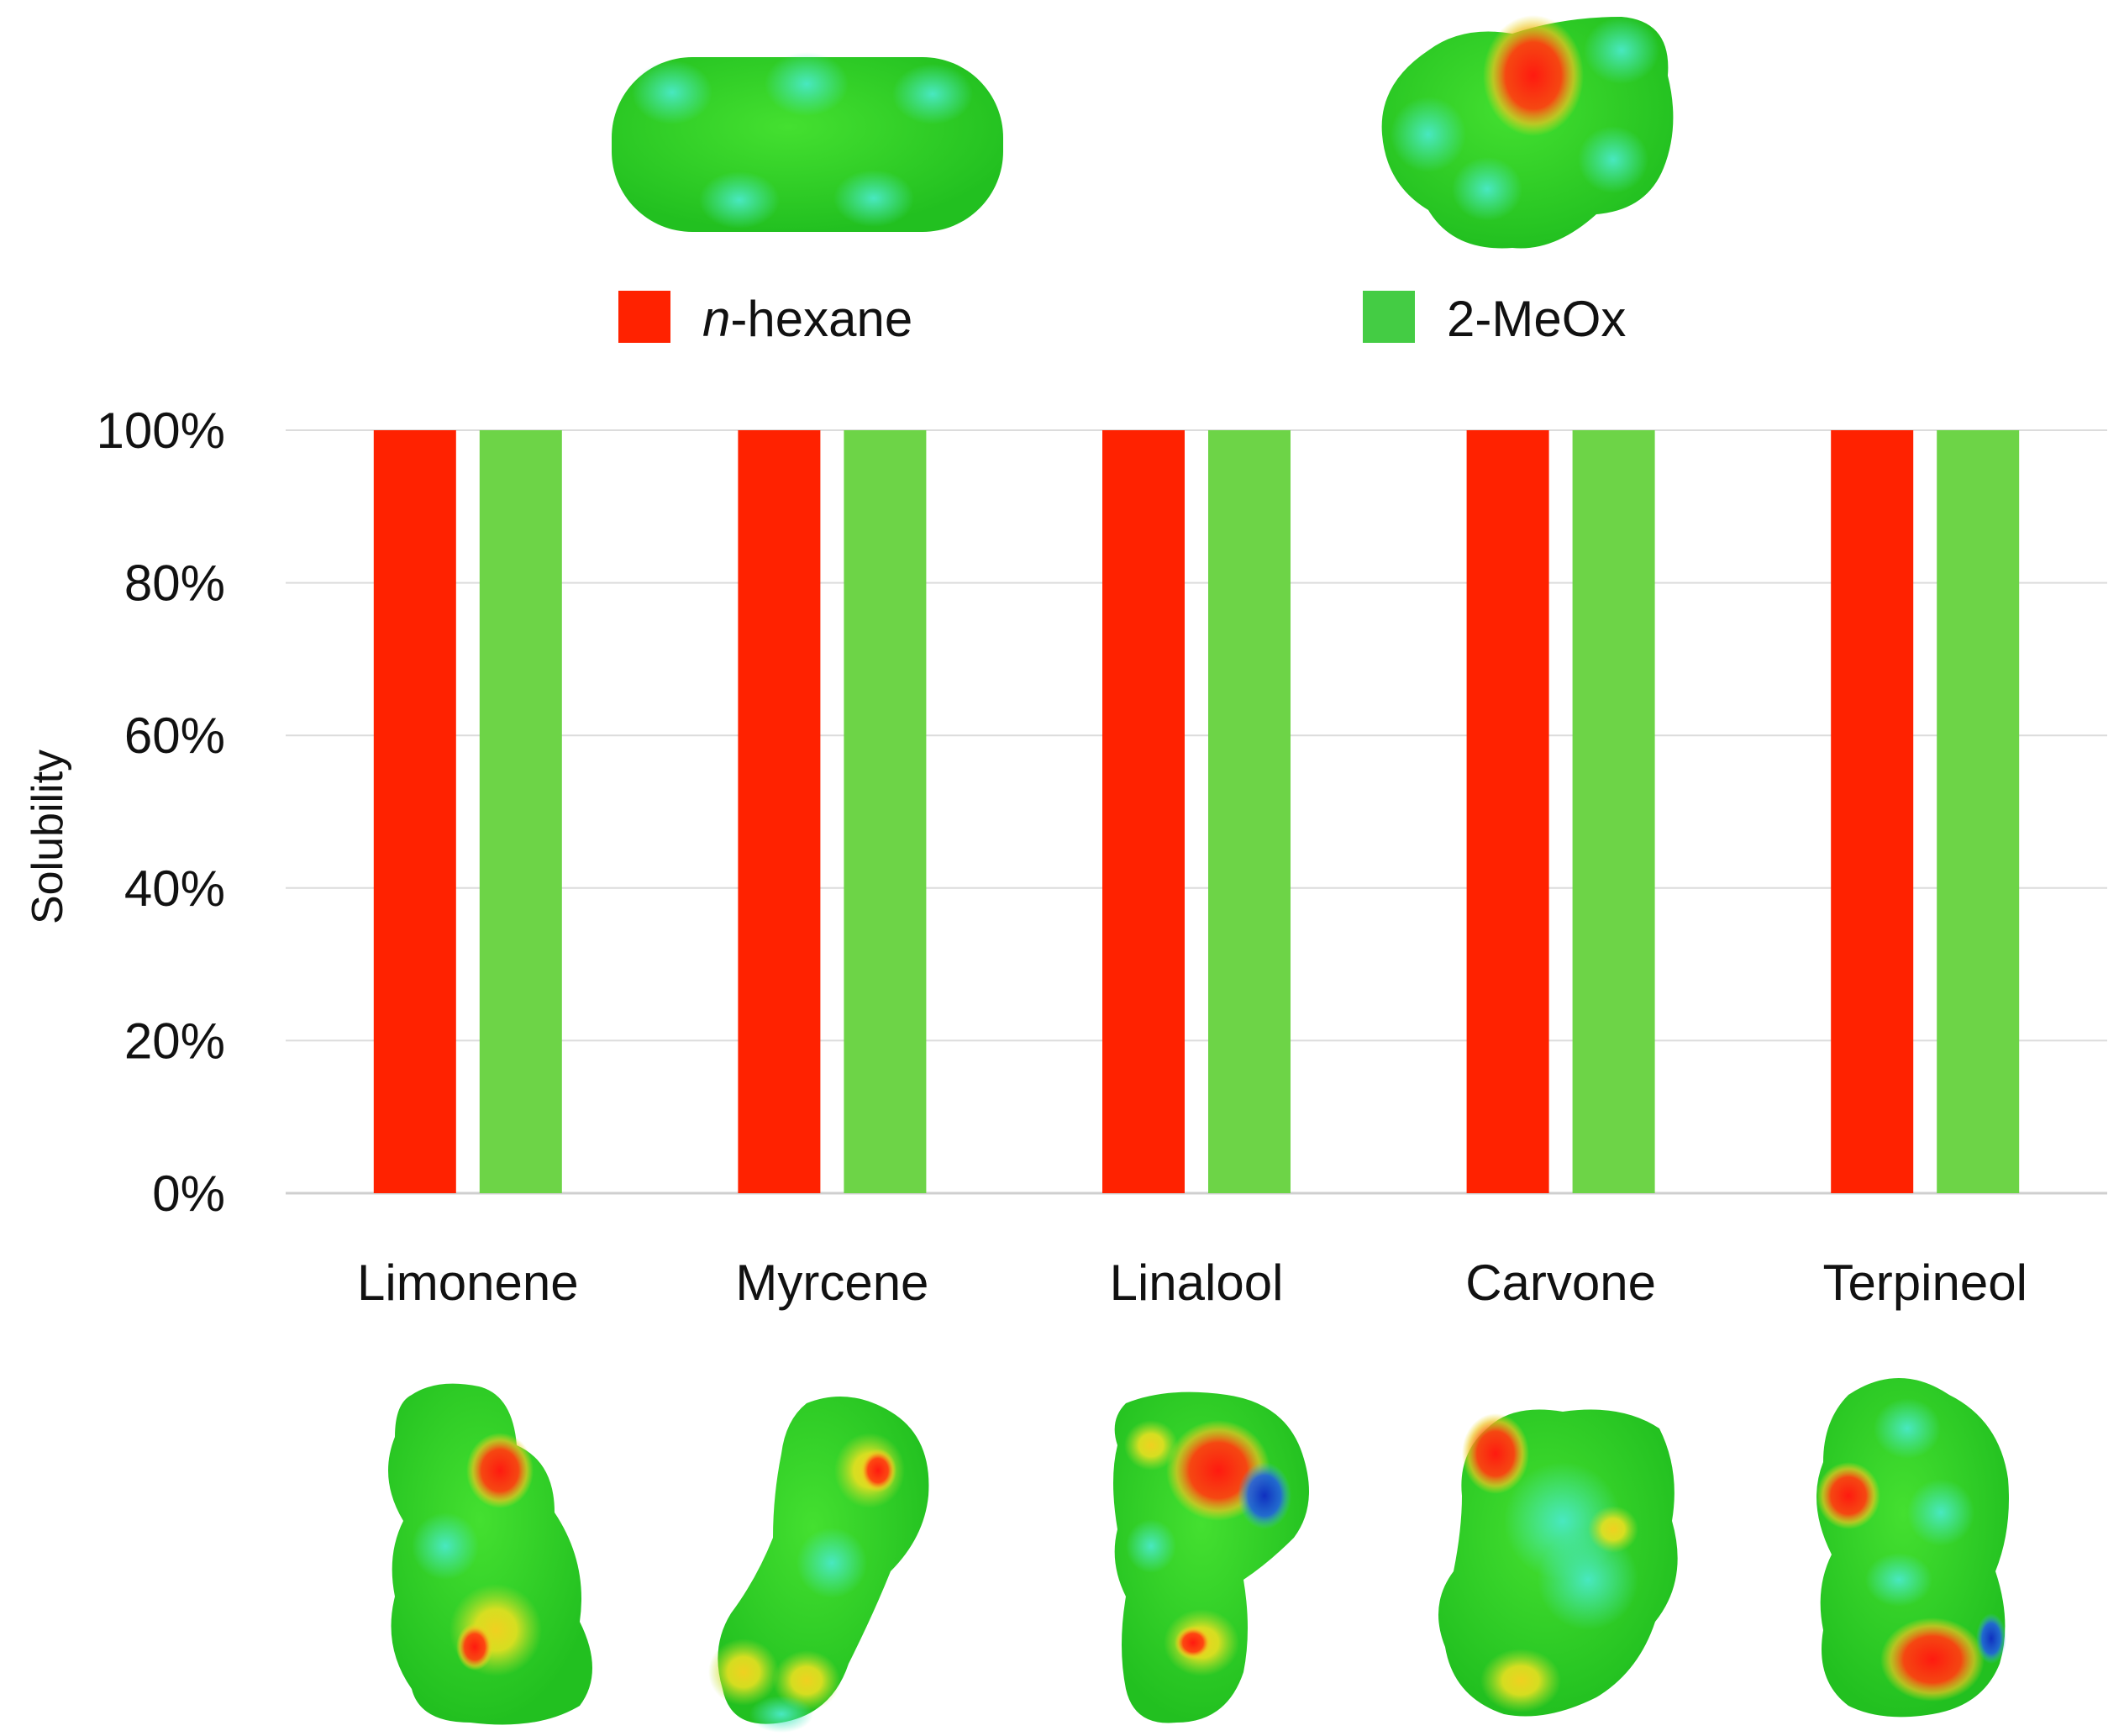 This screenshot has width=2124, height=1736. I want to click on legend-label-n-hexane-rest: -hexane, so click(821, 319).